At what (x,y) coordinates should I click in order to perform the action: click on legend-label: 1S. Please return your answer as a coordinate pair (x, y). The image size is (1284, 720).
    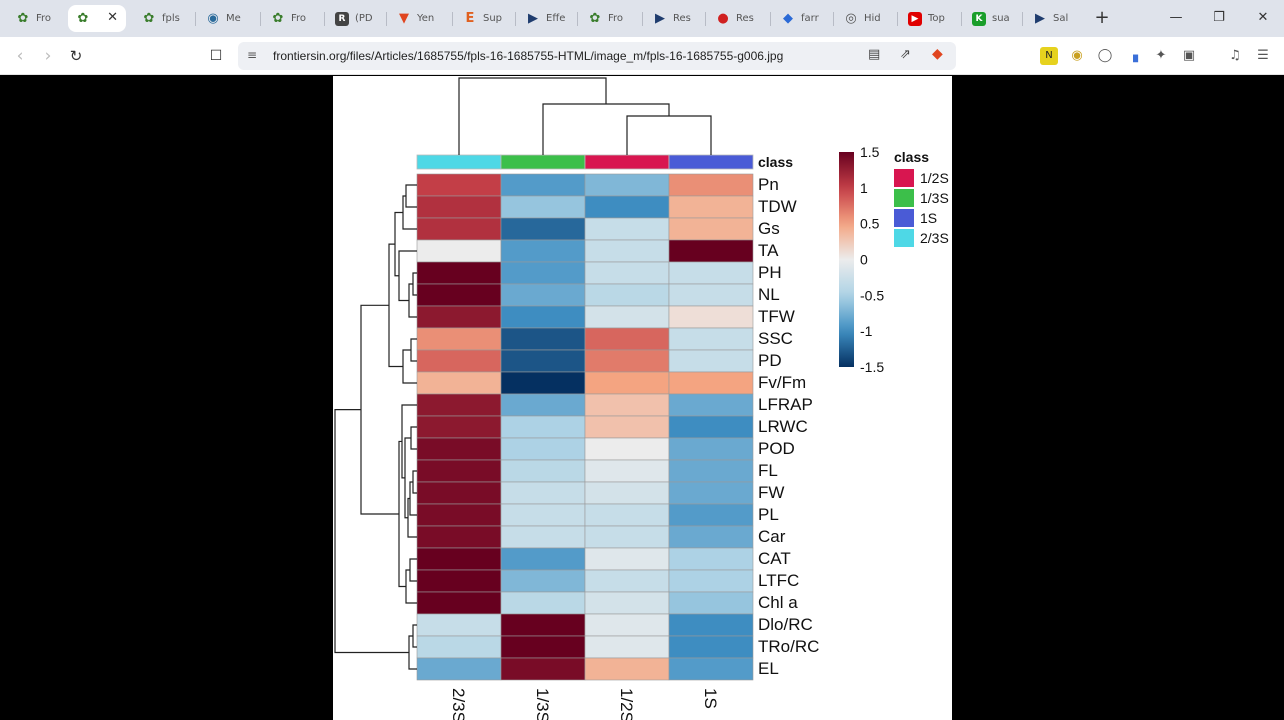
    Looking at the image, I should click on (928, 218).